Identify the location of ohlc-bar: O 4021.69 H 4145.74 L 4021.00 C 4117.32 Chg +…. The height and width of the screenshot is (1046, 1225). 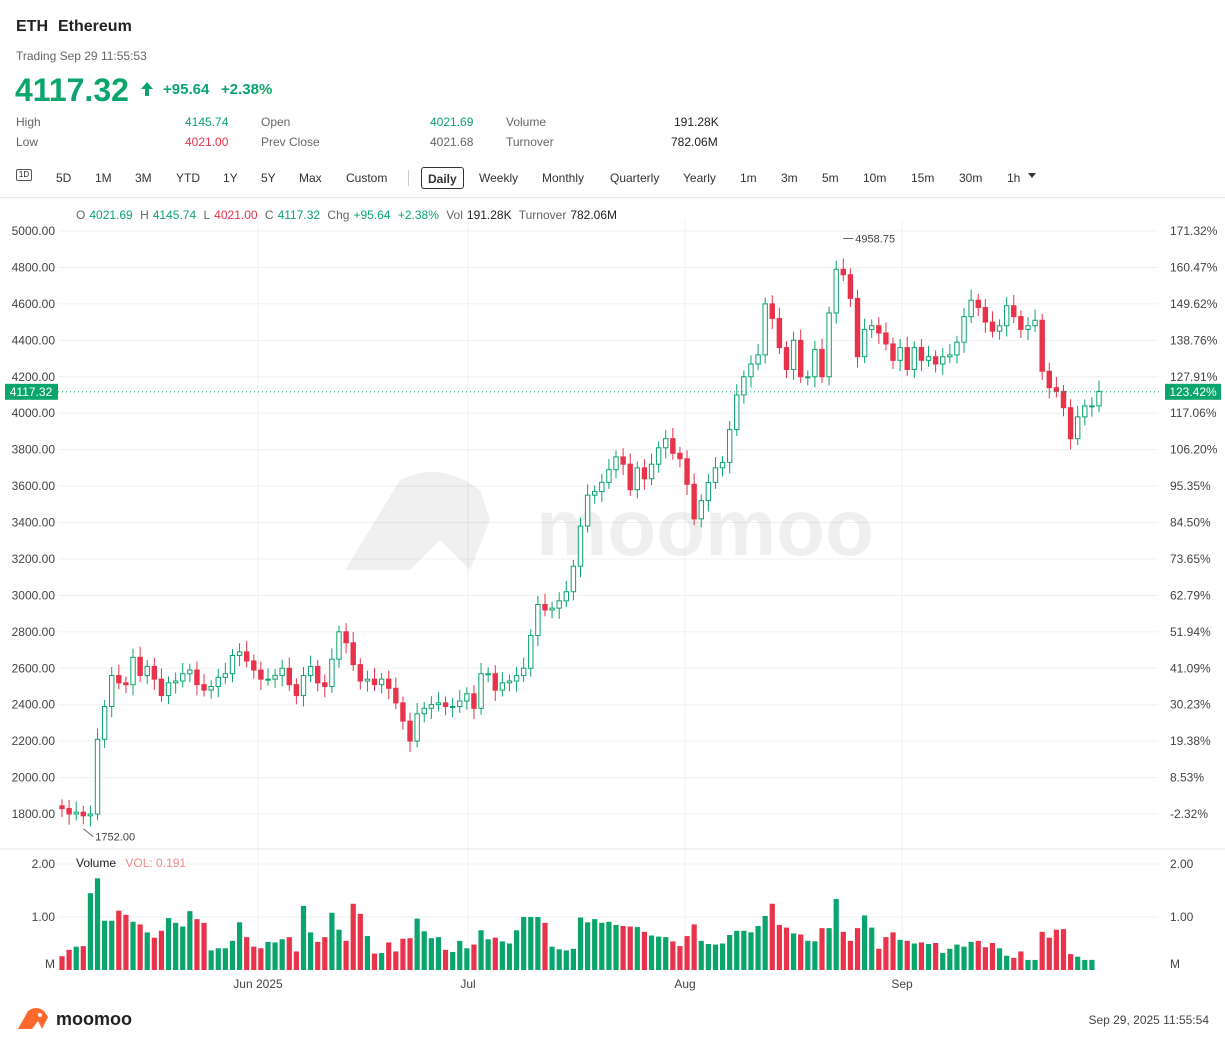
(348, 215).